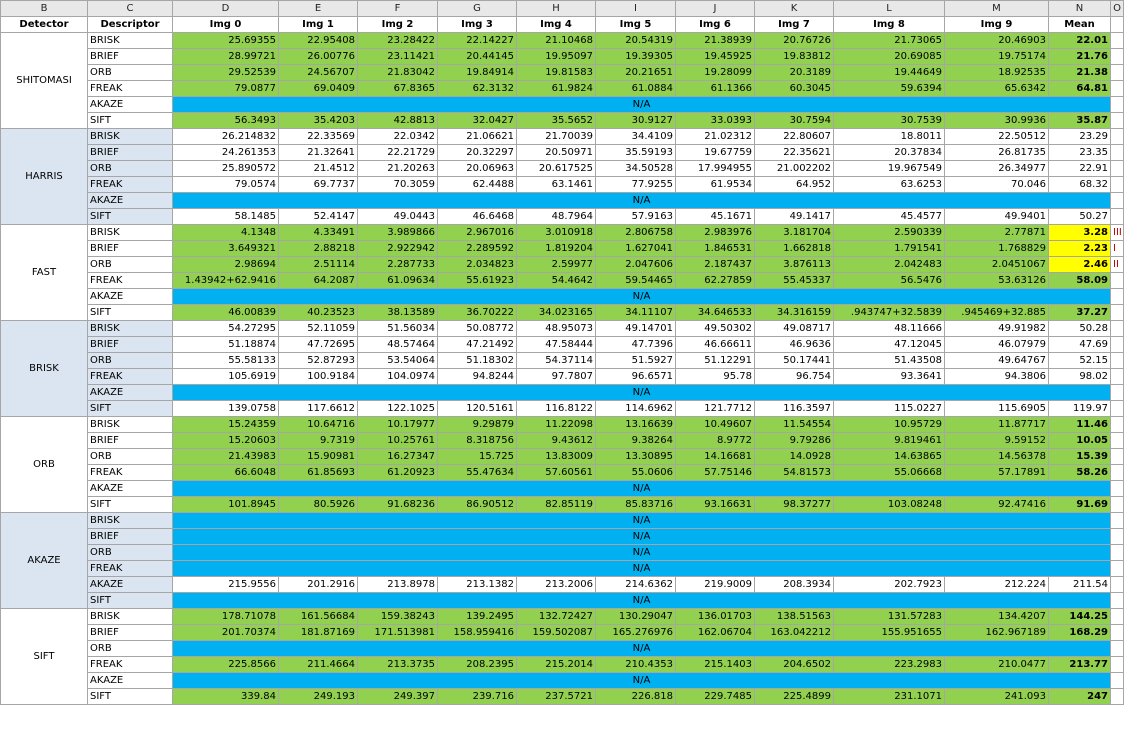  I want to click on header-cell: Img 1, so click(318, 24).